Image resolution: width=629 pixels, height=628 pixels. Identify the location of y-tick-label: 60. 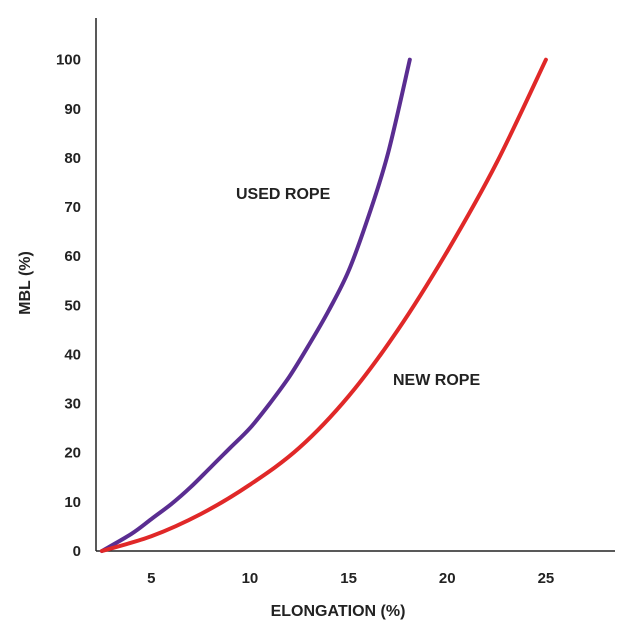
(72, 256).